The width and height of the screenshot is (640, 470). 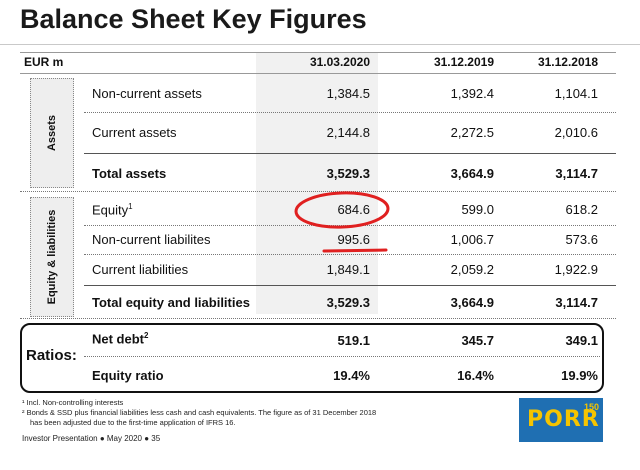 I want to click on cell-noncurrent-assets-2018: 1,104.1, so click(x=576, y=93).